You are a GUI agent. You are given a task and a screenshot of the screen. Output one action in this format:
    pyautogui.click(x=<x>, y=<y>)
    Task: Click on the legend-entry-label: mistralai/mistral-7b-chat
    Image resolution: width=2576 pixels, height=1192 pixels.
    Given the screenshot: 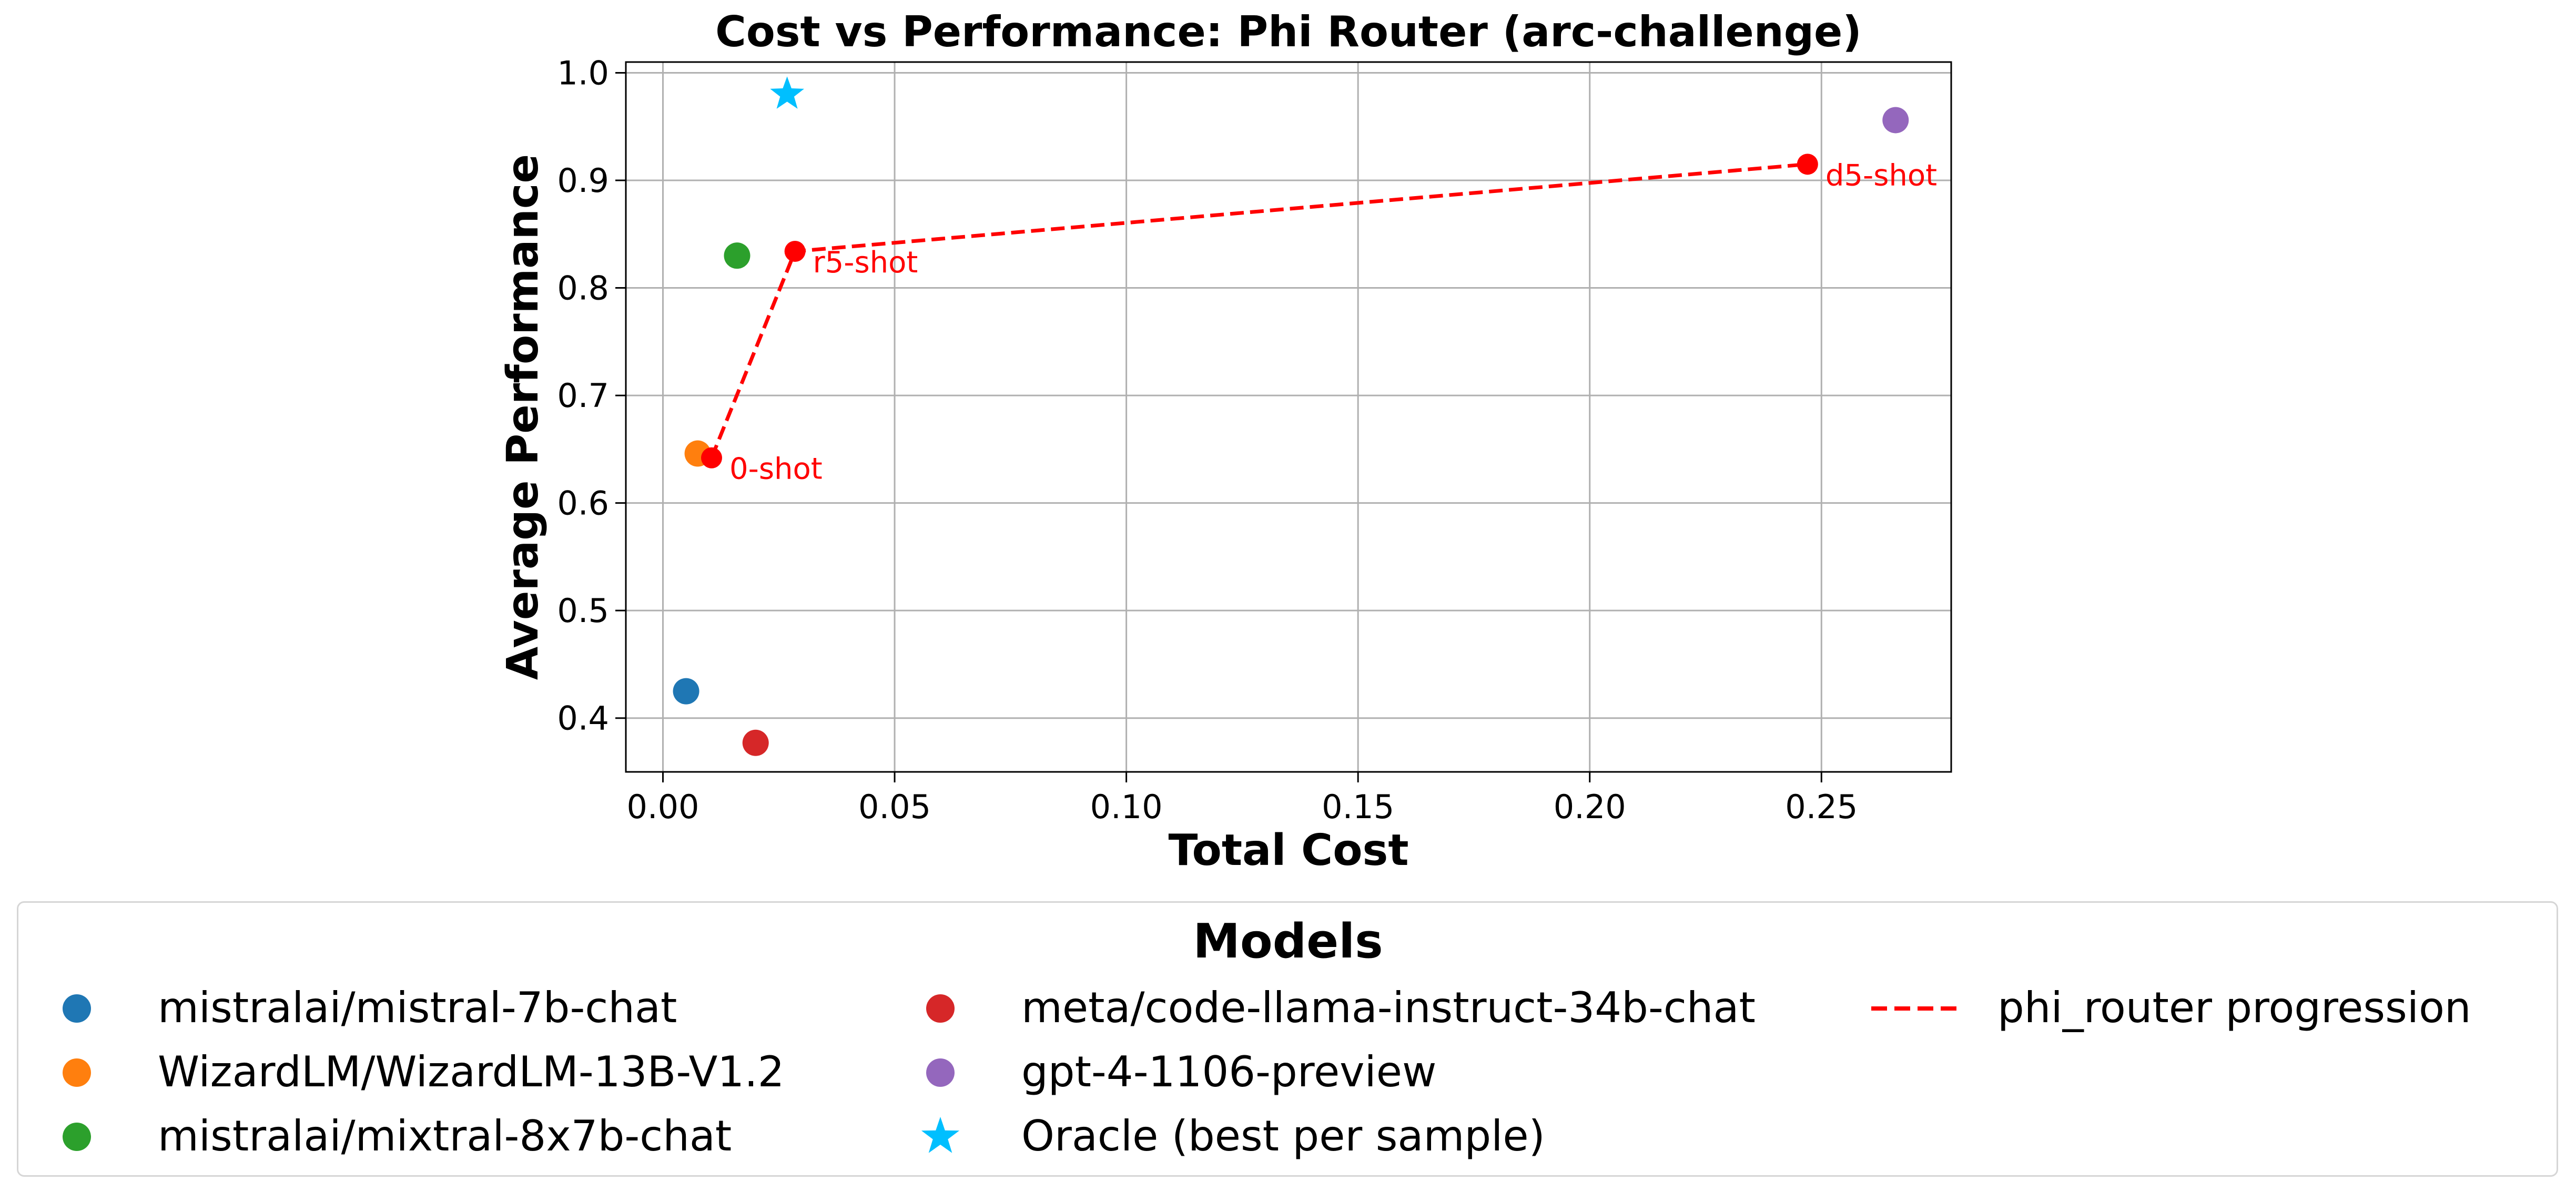 What is the action you would take?
    pyautogui.click(x=418, y=1007)
    